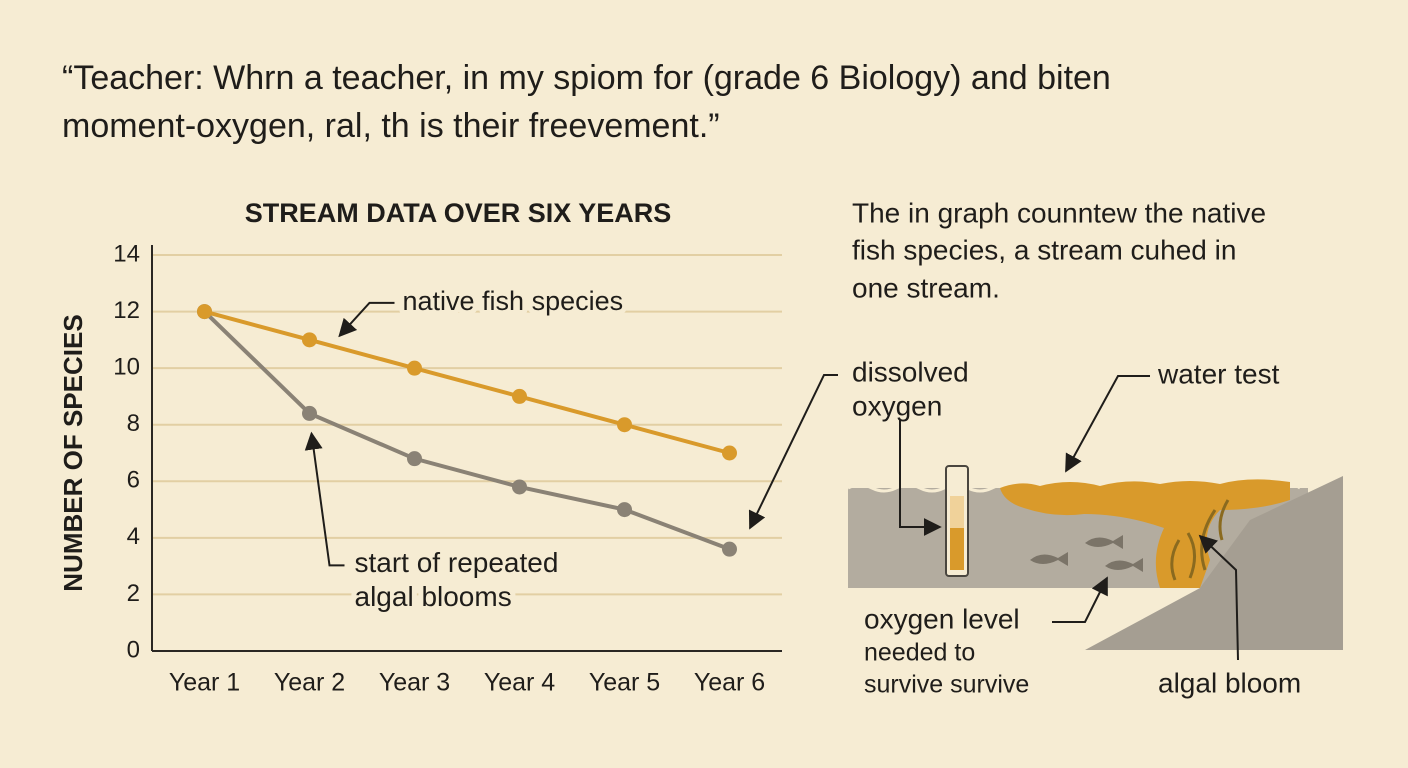 This screenshot has height=768, width=1408. I want to click on diagram-label: water test, so click(1218, 373).